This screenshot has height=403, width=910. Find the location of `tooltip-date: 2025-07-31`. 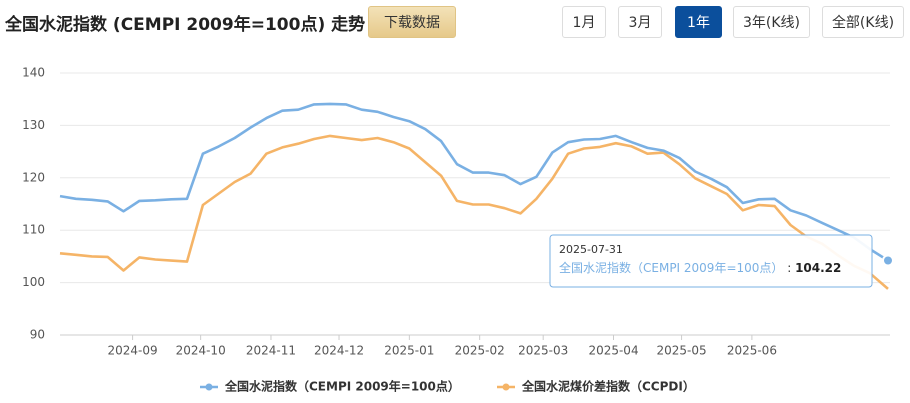

tooltip-date: 2025-07-31 is located at coordinates (591, 249).